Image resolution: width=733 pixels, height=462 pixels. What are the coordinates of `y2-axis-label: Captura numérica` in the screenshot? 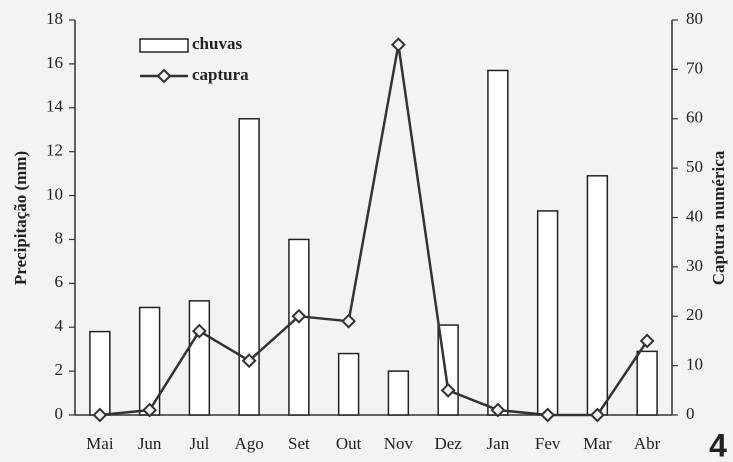 It's located at (718, 217).